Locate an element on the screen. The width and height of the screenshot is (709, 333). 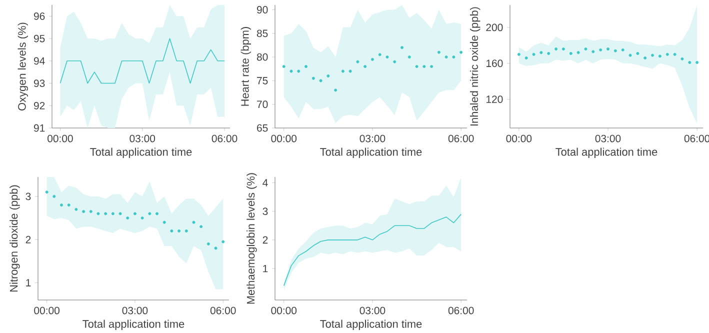
y-tick-label: 93 is located at coordinates (39, 83).